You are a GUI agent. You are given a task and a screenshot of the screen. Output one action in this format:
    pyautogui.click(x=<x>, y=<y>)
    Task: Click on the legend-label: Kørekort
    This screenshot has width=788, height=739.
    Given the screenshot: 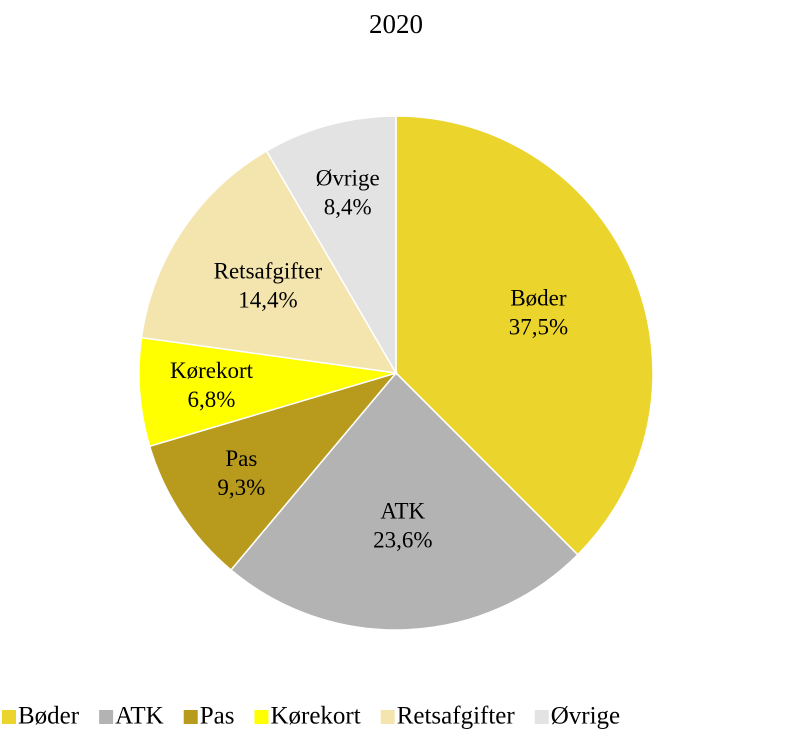 What is the action you would take?
    pyautogui.click(x=315, y=716)
    